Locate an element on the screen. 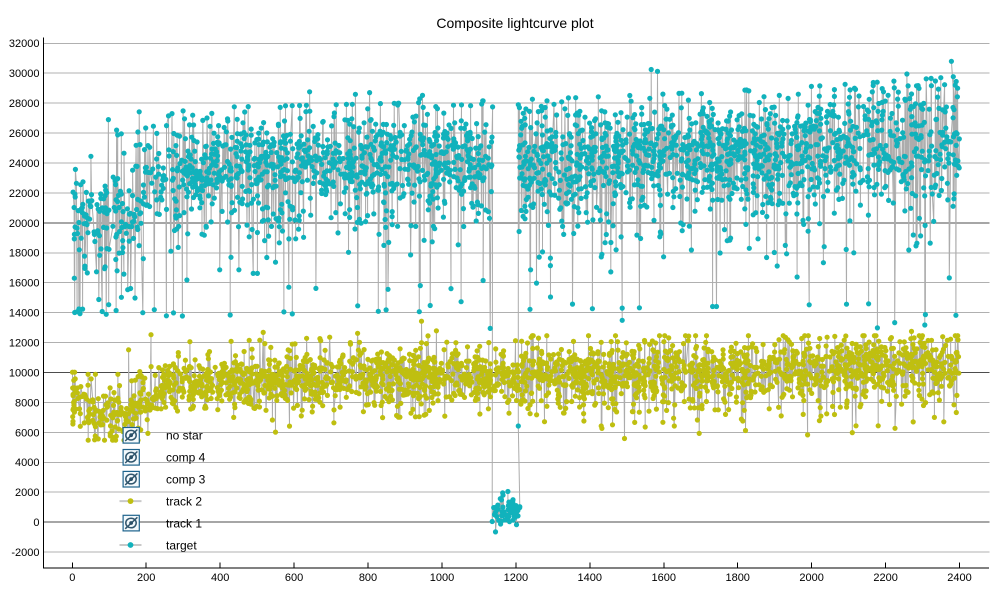 This screenshot has width=998, height=597. svg-text: 200 is located at coordinates (146, 578).